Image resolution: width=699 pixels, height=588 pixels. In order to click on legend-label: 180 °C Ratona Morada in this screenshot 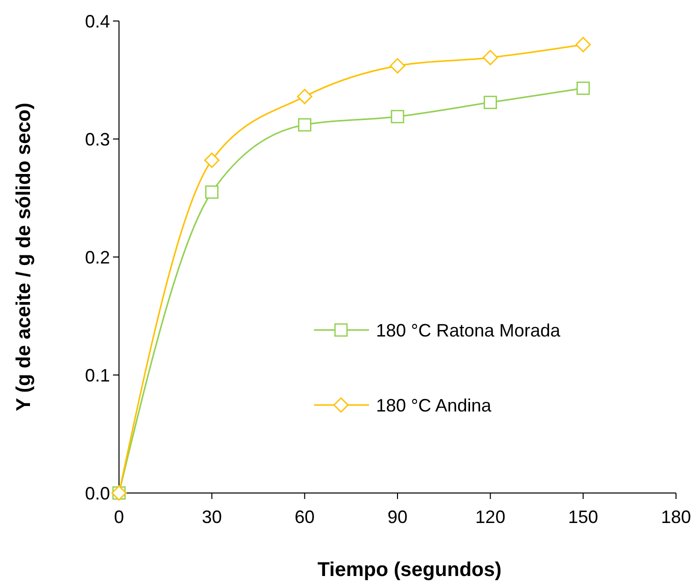, I will do `click(469, 330)`.